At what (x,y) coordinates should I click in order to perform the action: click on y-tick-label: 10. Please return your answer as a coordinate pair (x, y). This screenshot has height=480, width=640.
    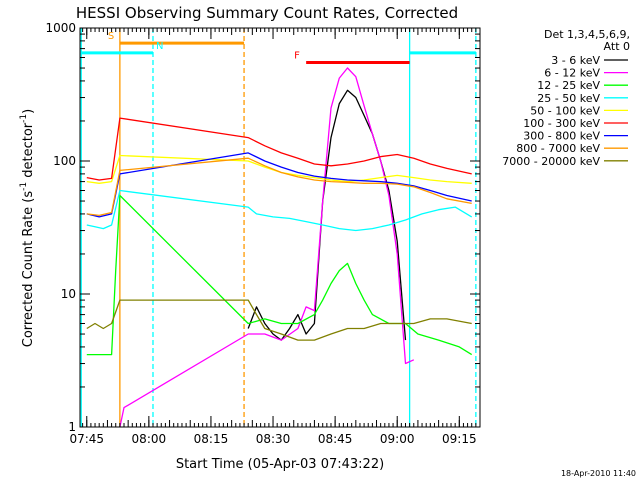
    Looking at the image, I should click on (68, 294).